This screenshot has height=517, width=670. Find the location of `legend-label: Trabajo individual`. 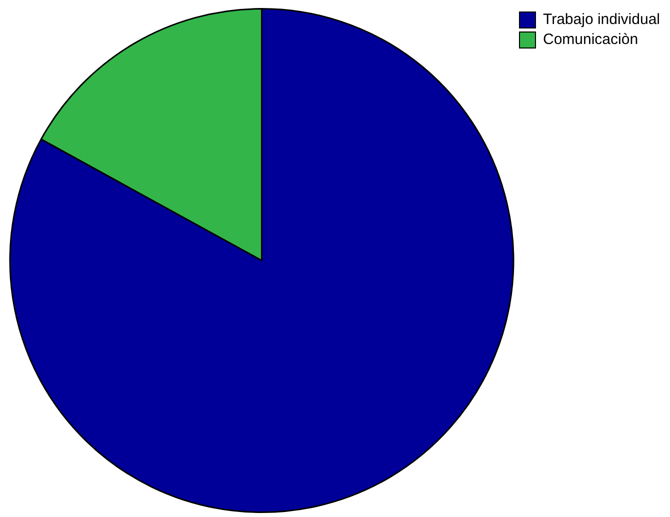

legend-label: Trabajo individual is located at coordinates (601, 19).